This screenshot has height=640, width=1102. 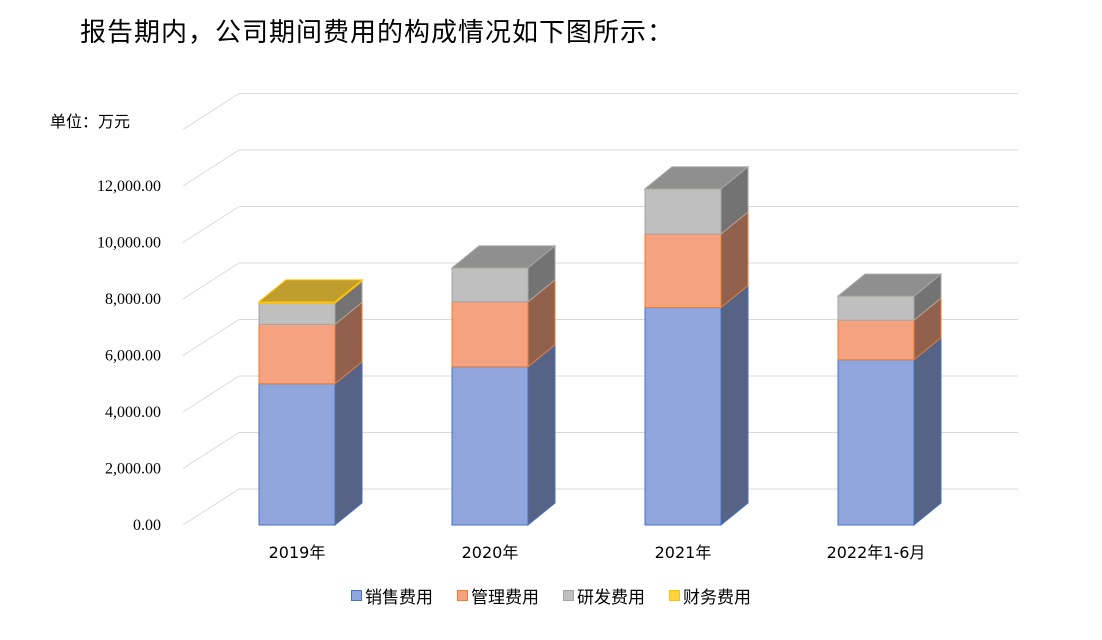 I want to click on y-tick-label: 8,000.00, so click(x=133, y=299).